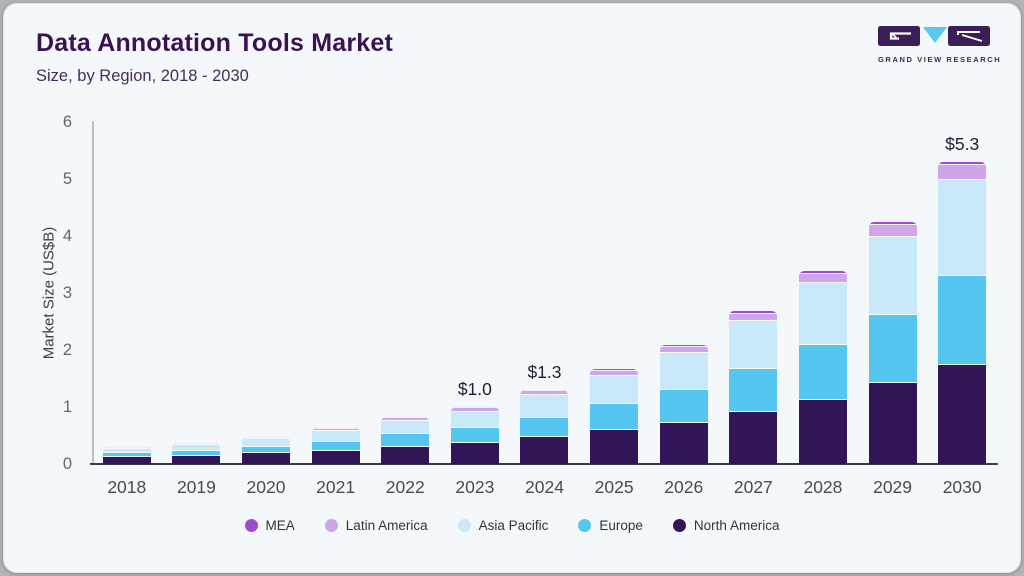  What do you see at coordinates (962, 143) in the screenshot?
I see `bar-value-label-2030: $5.3` at bounding box center [962, 143].